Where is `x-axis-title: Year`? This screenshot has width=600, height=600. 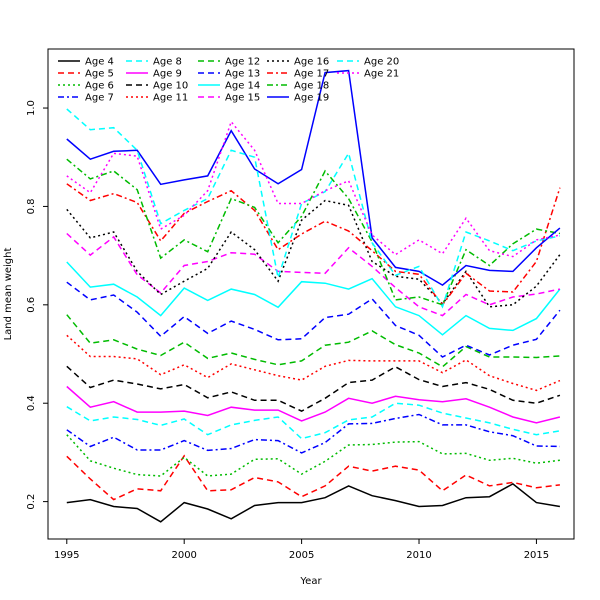 x-axis-title: Year is located at coordinates (310, 581).